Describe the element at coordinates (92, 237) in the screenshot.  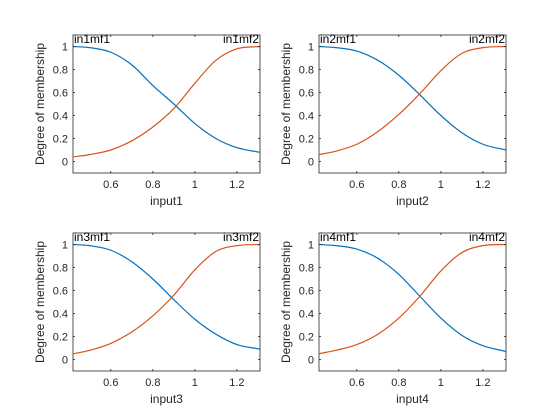
I see `mf-label: in3mf1` at that location.